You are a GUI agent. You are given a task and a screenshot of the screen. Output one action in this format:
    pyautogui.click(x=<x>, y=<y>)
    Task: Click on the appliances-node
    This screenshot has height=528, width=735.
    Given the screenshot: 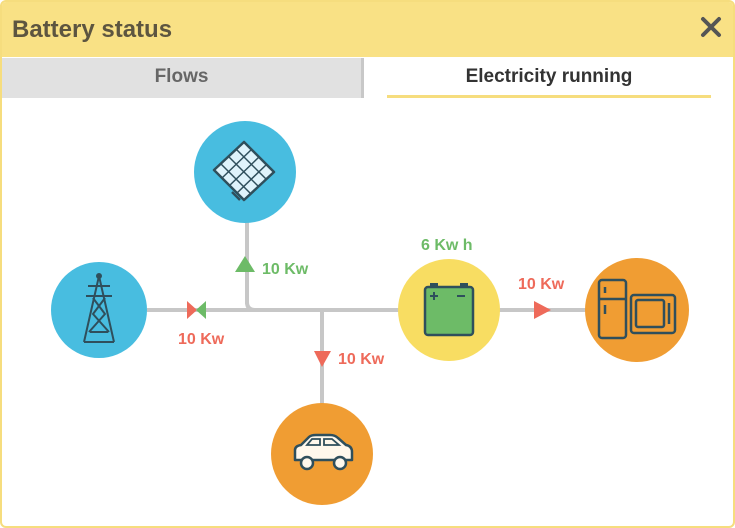 What is the action you would take?
    pyautogui.click(x=637, y=310)
    